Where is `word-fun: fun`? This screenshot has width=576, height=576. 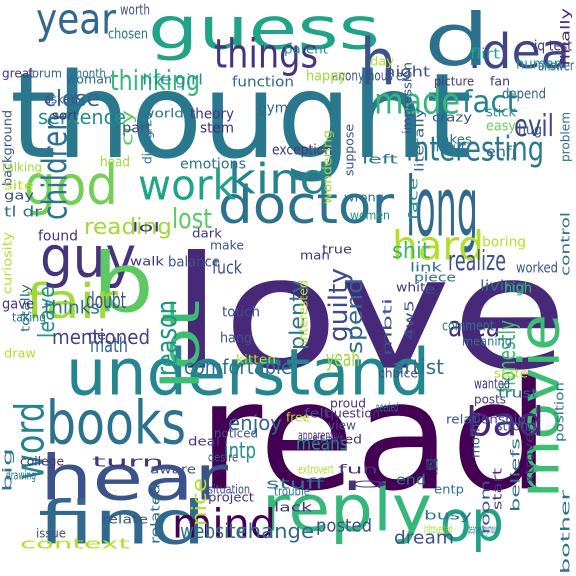
word-fun: fun is located at coordinates (358, 469).